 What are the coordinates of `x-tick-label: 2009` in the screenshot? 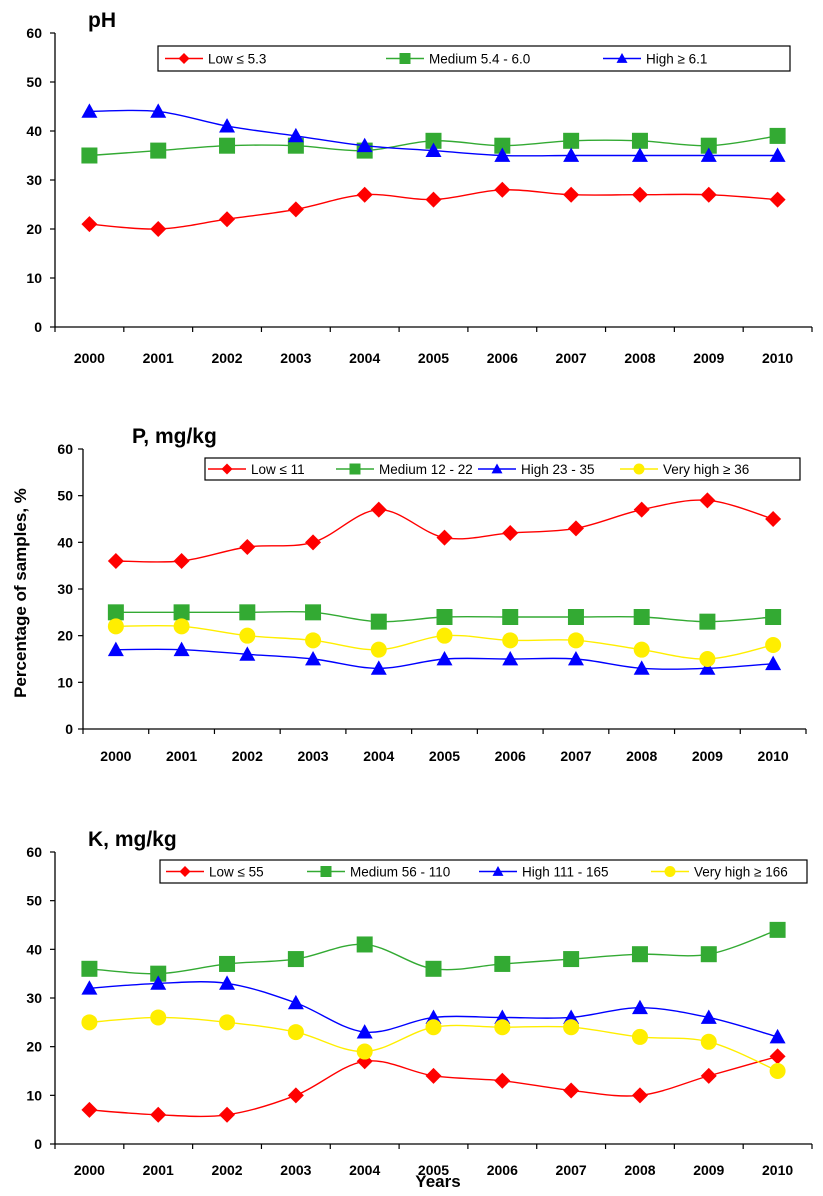 It's located at (708, 358).